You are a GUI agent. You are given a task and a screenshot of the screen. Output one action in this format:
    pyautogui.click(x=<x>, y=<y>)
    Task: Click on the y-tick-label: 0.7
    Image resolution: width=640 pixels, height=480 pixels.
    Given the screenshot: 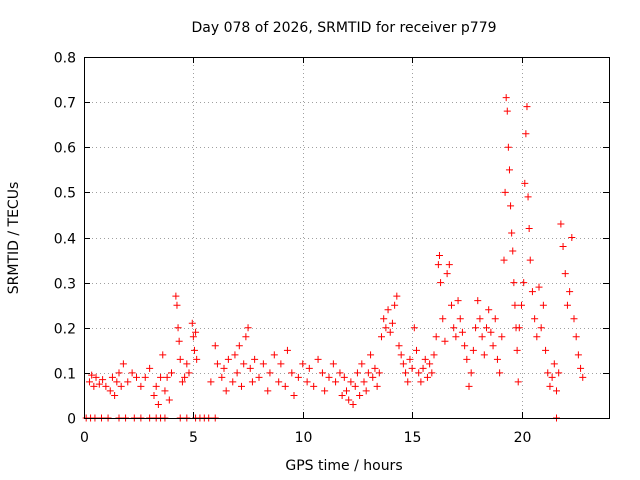 What is the action you would take?
    pyautogui.click(x=65, y=104)
    